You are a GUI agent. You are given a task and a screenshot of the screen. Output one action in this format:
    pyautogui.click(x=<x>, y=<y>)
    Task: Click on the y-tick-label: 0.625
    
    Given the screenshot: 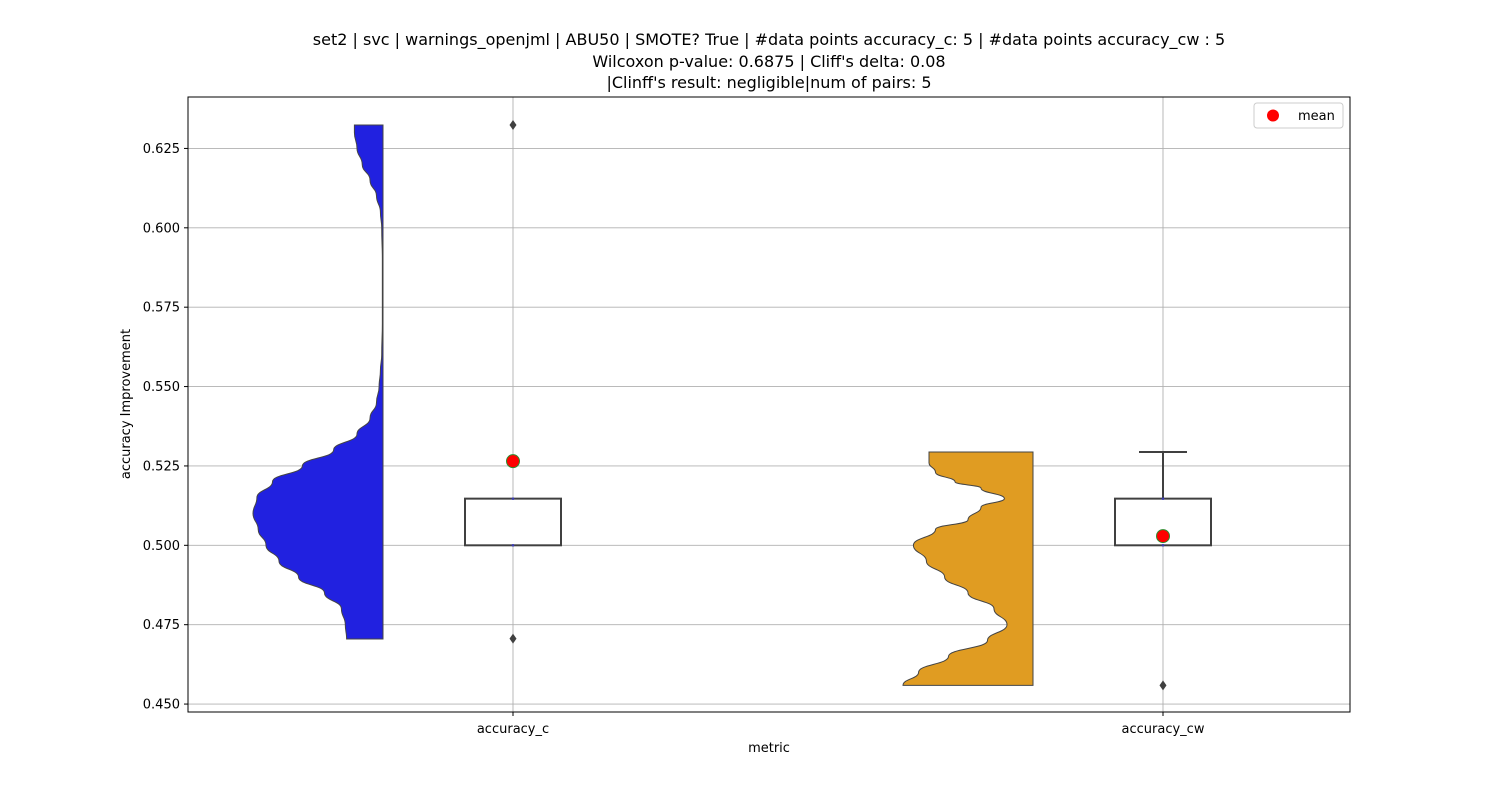 What is the action you would take?
    pyautogui.click(x=161, y=149)
    